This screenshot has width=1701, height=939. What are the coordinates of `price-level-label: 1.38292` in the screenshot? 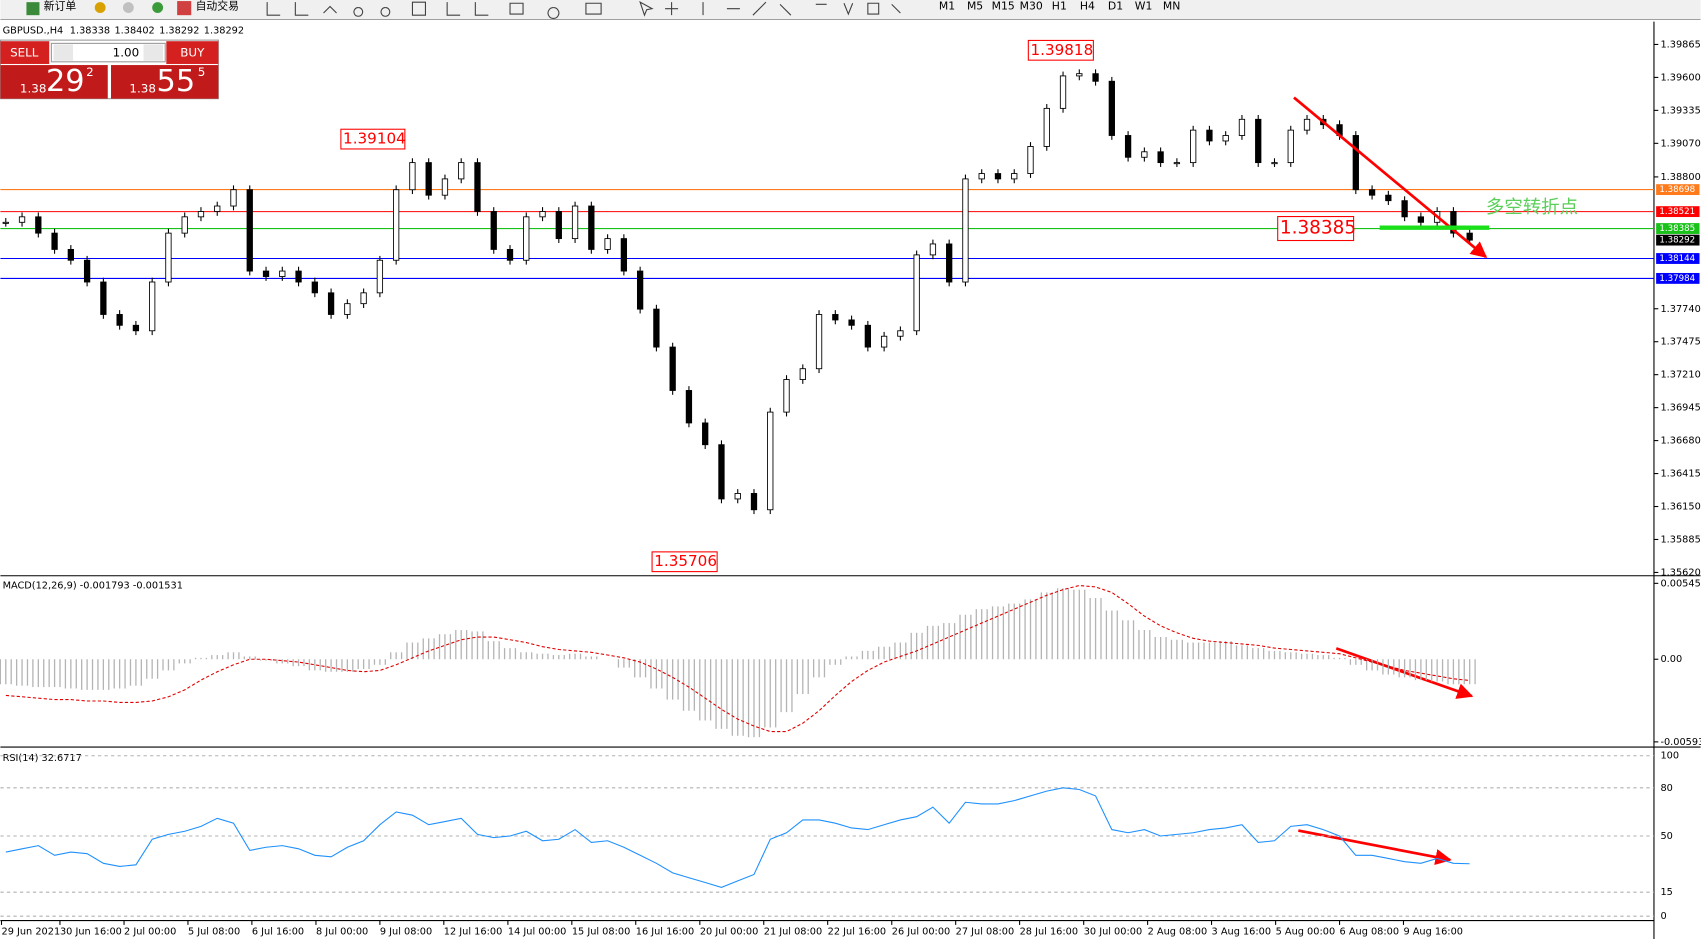 It's located at (1677, 241).